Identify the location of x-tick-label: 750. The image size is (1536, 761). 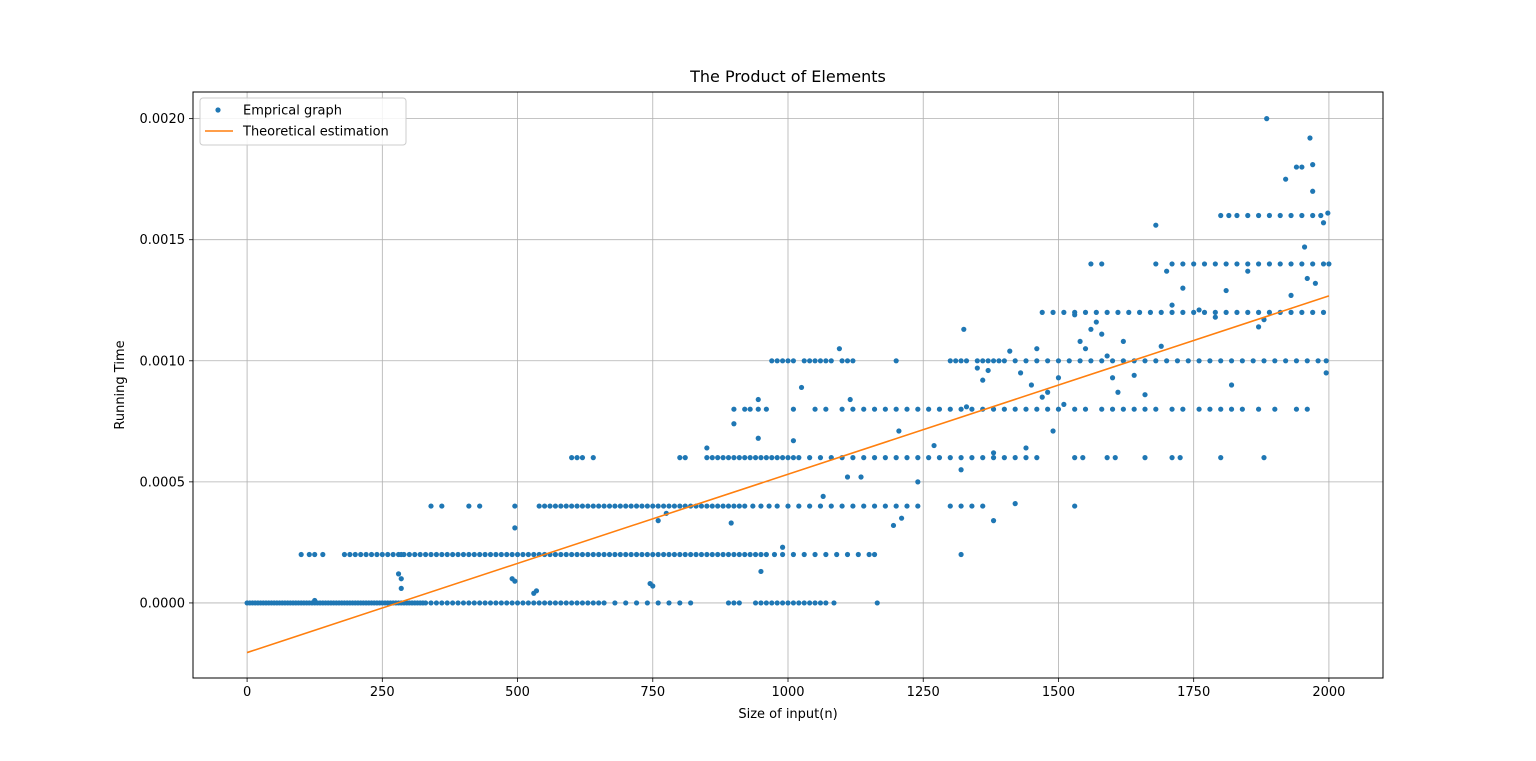
(652, 692).